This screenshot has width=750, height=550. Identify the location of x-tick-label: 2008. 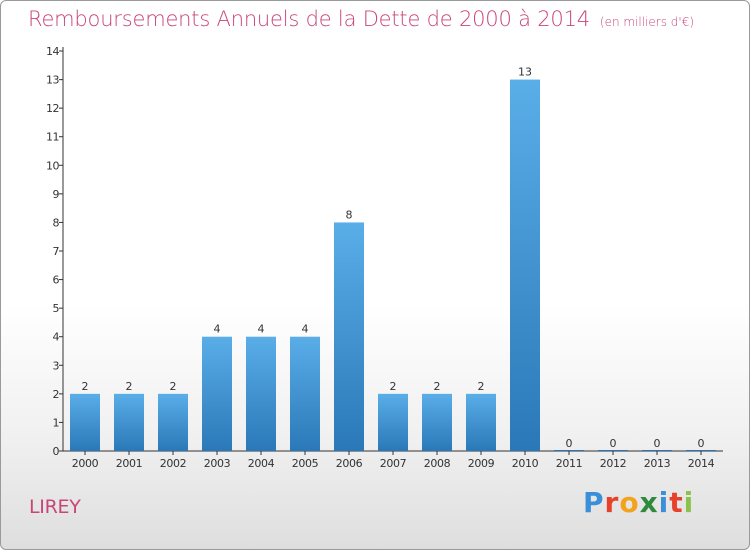
(437, 463).